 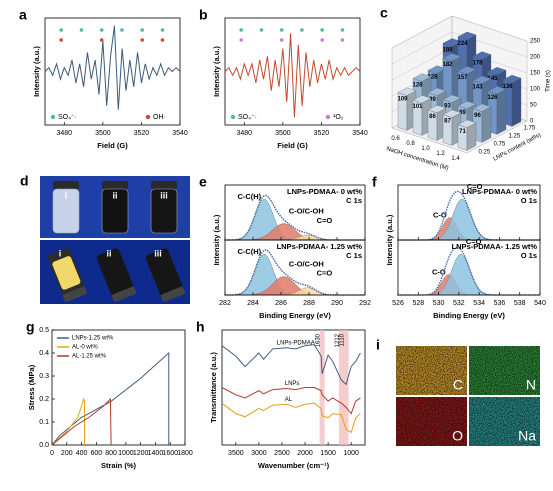 What do you see at coordinates (306, 211) in the screenshot?
I see `peak-label: C-O/C-OH` at bounding box center [306, 211].